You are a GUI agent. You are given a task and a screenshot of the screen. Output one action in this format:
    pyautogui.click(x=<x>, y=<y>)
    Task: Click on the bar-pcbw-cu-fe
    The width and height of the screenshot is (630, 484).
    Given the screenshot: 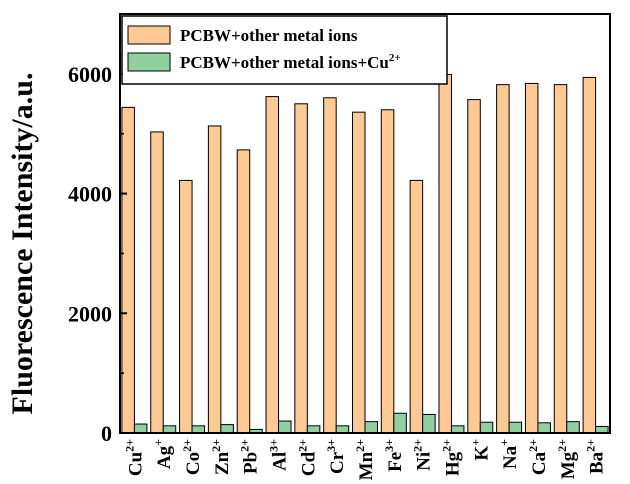 What is the action you would take?
    pyautogui.click(x=400, y=423)
    